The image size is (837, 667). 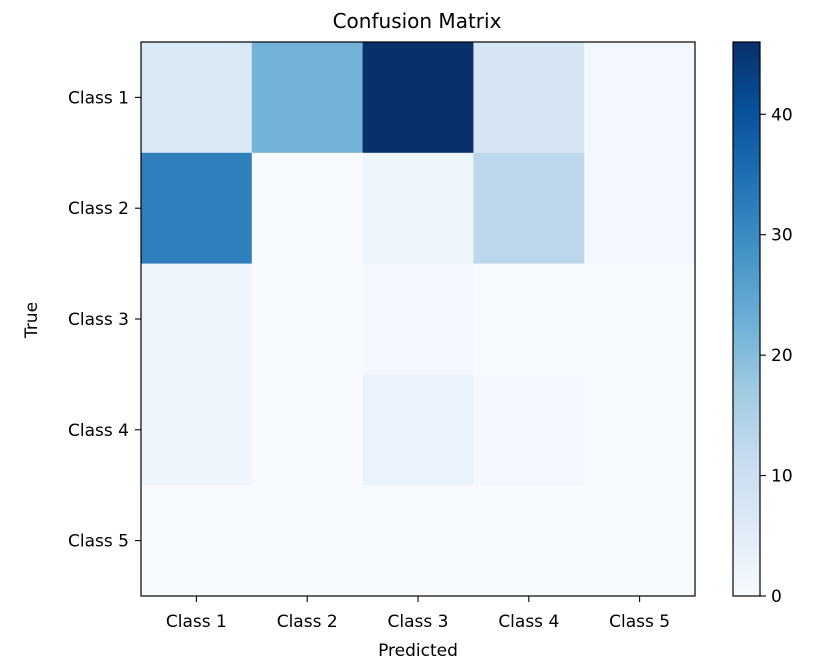 I want to click on heatmap-cell-r3-c3, so click(x=418, y=319).